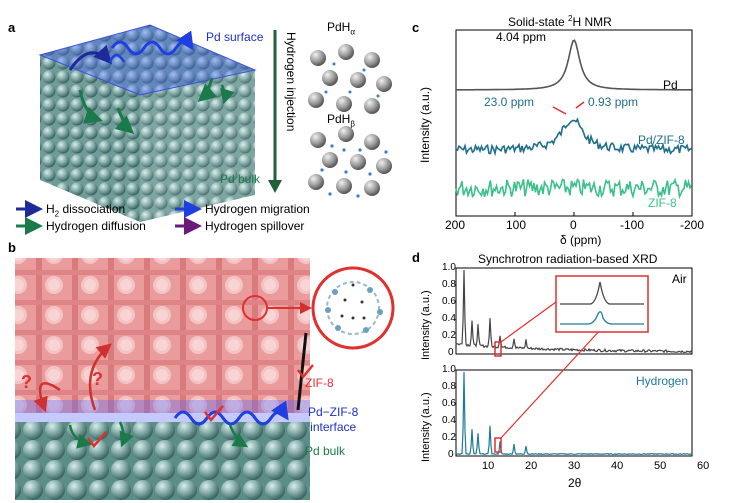 The width and height of the screenshot is (734, 503). I want to click on xrd-series-hydrogen, so click(574, 413).